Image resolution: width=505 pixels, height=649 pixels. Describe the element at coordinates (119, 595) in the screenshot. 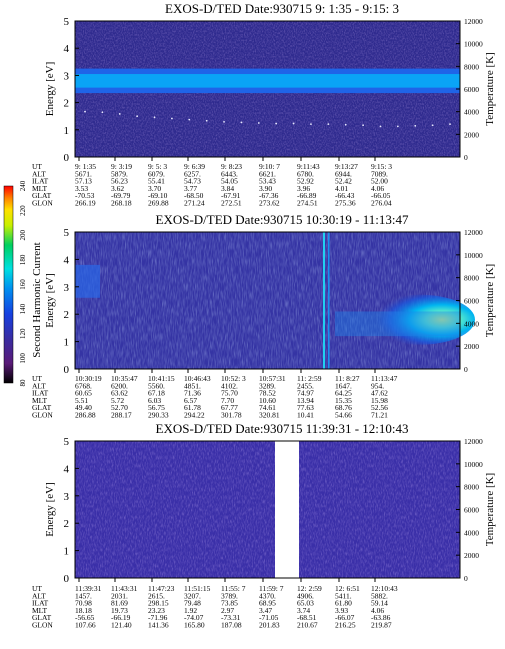

I see `orbit-cell: 2031.` at that location.